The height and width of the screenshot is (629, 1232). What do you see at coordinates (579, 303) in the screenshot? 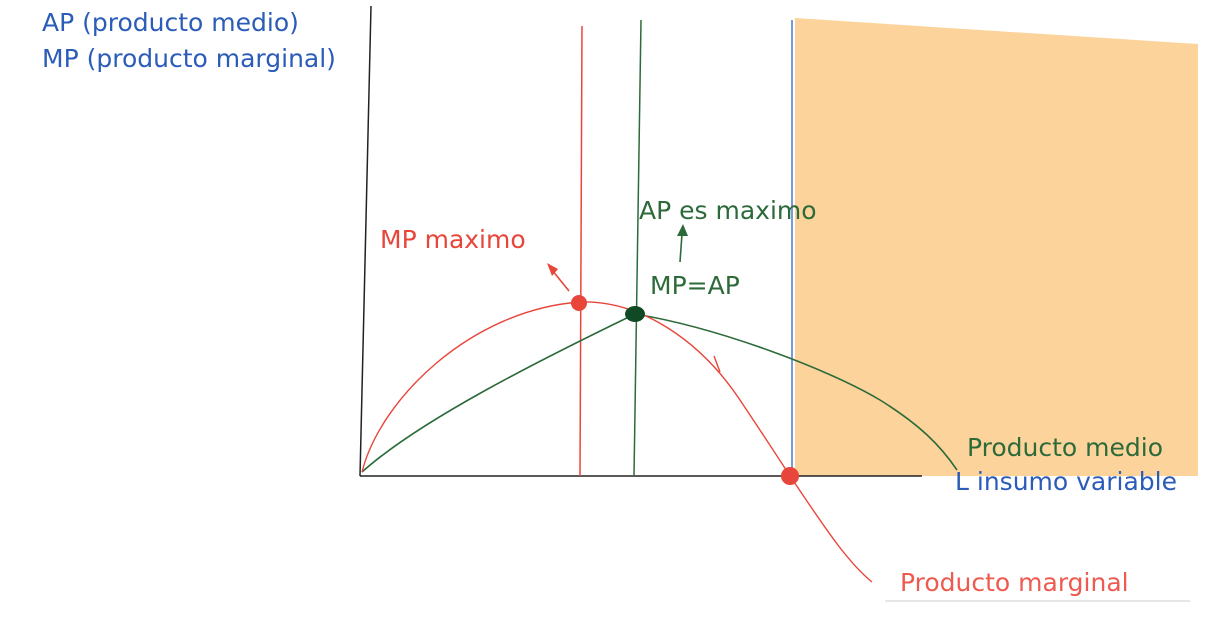
I see `mp-max-point` at bounding box center [579, 303].